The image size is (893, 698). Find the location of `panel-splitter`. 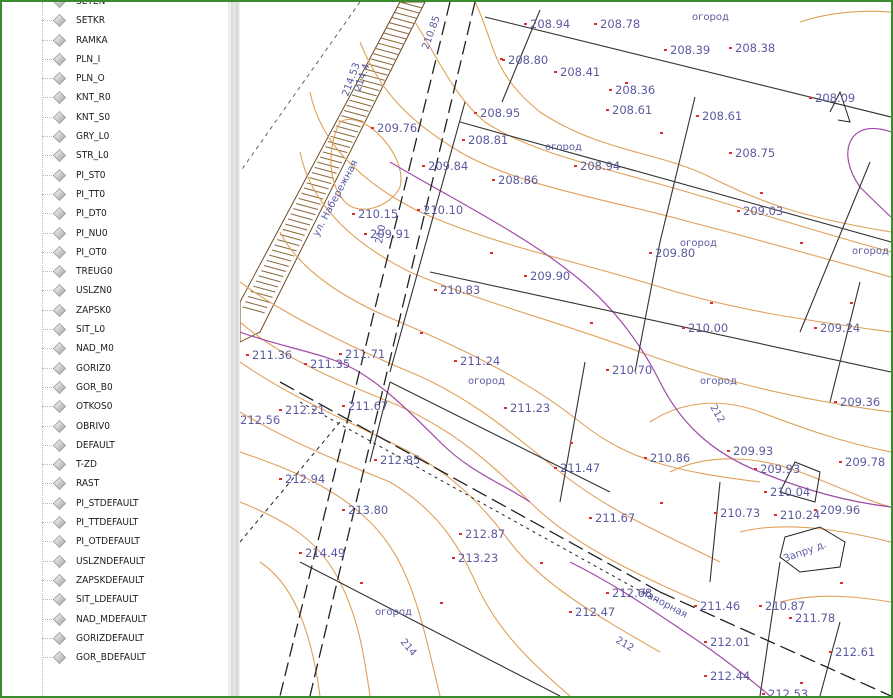

panel-splitter is located at coordinates (234, 349).